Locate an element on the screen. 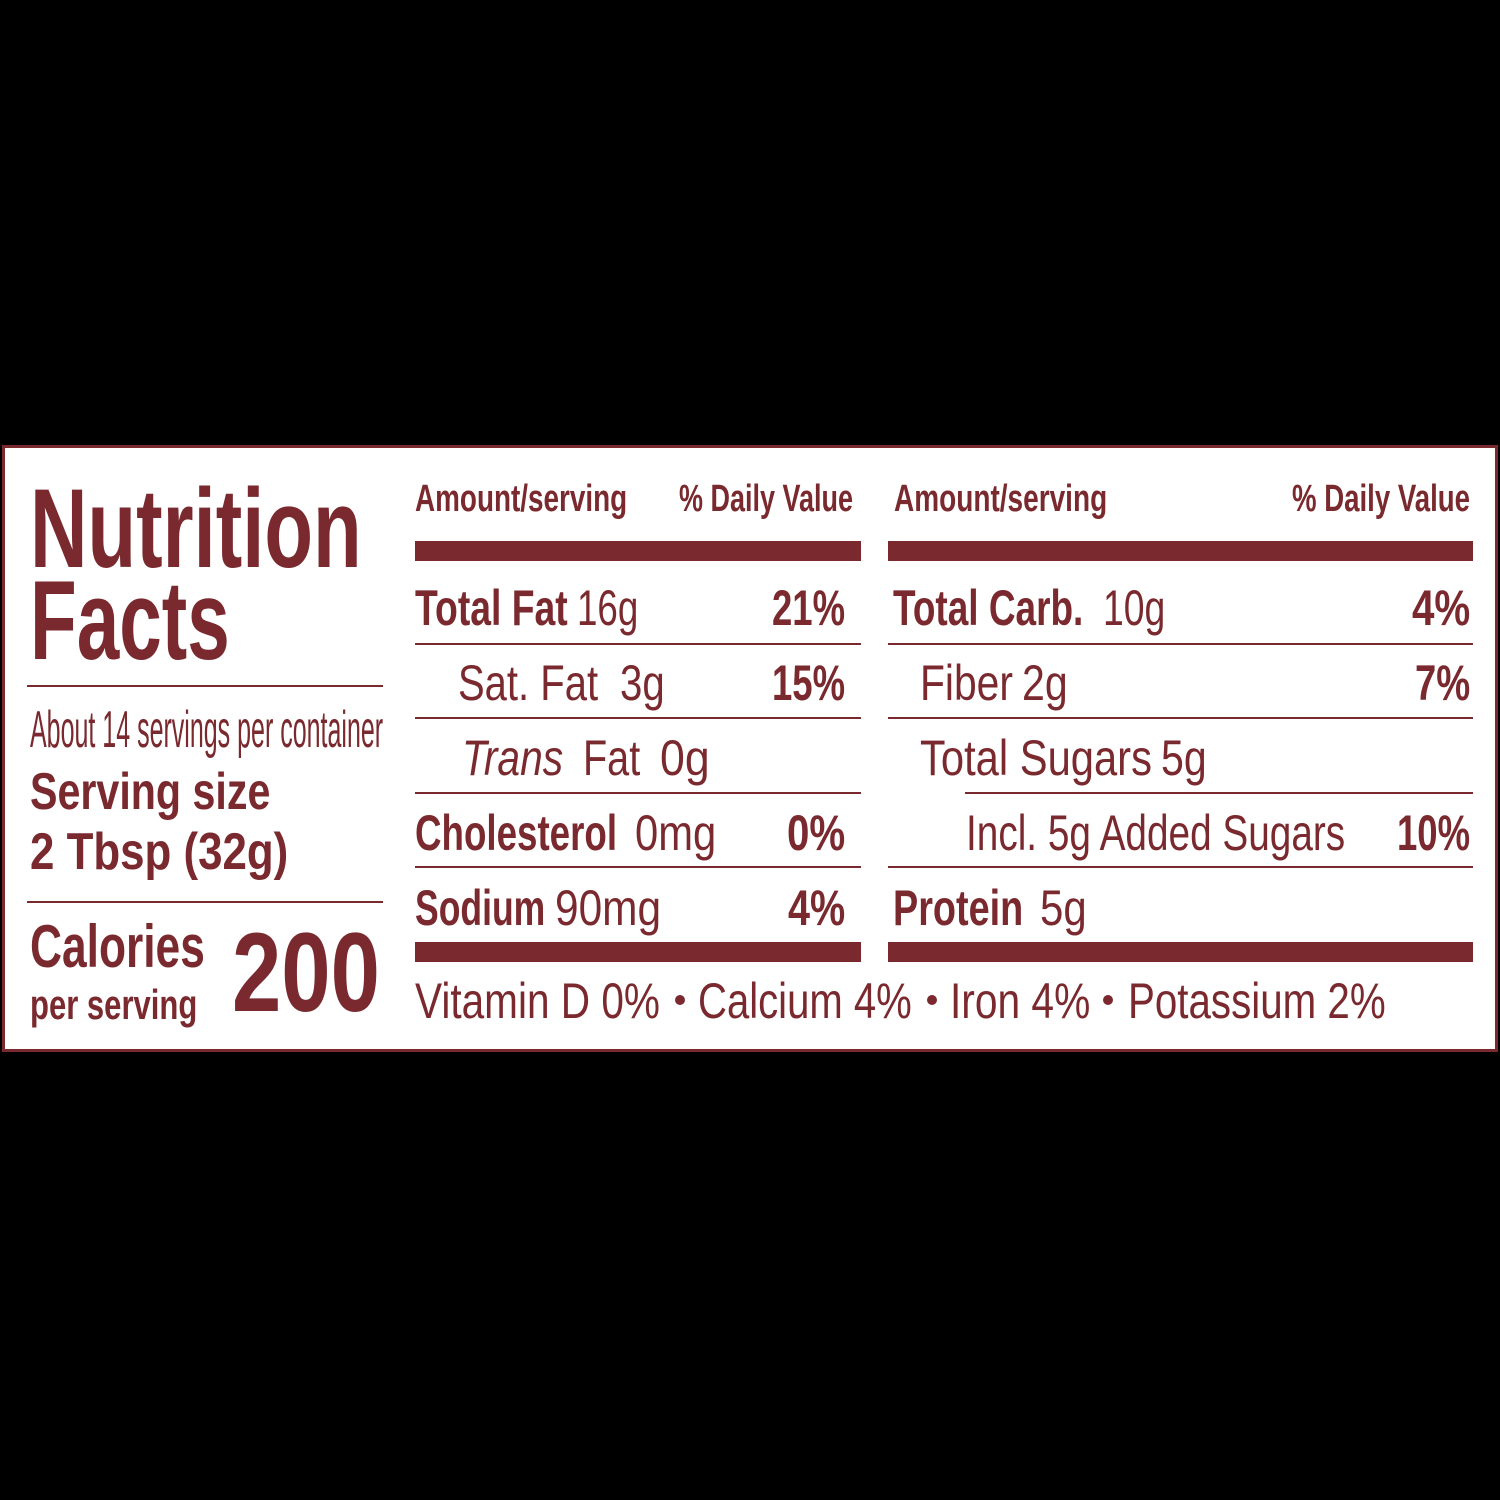 The height and width of the screenshot is (1500, 1500). nutrient-name: Trans is located at coordinates (513, 757).